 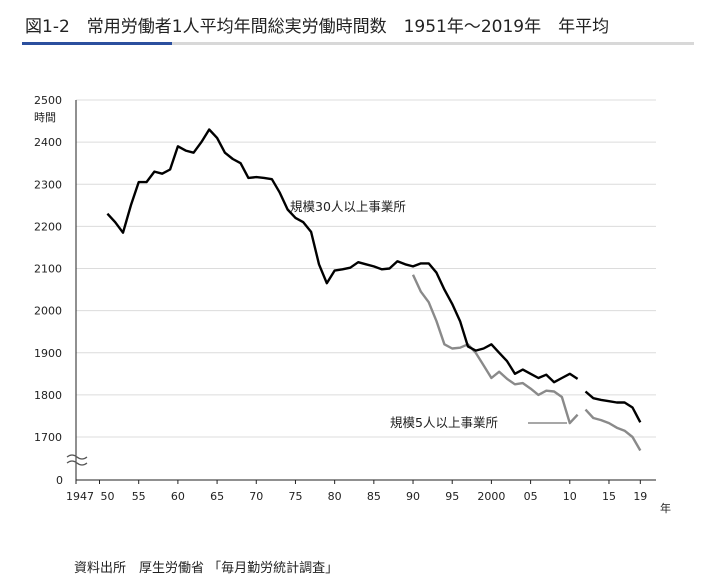 I want to click on x-tick-label: 1947, so click(x=80, y=496).